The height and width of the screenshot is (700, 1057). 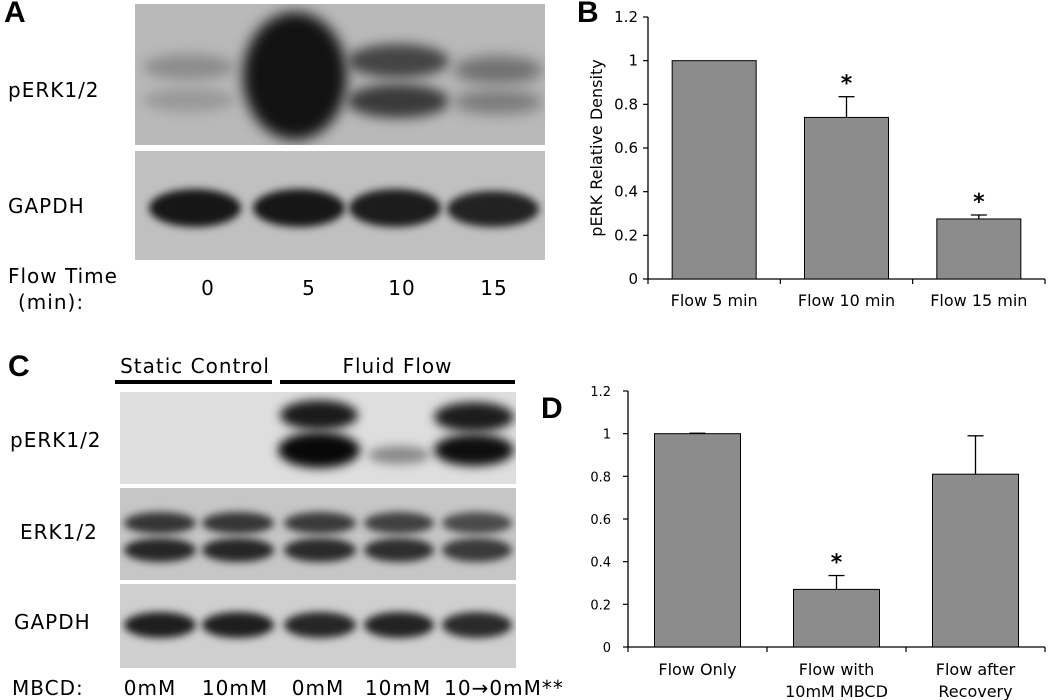 What do you see at coordinates (319, 450) in the screenshot?
I see `blot-c-perk-band-lane-3-lower` at bounding box center [319, 450].